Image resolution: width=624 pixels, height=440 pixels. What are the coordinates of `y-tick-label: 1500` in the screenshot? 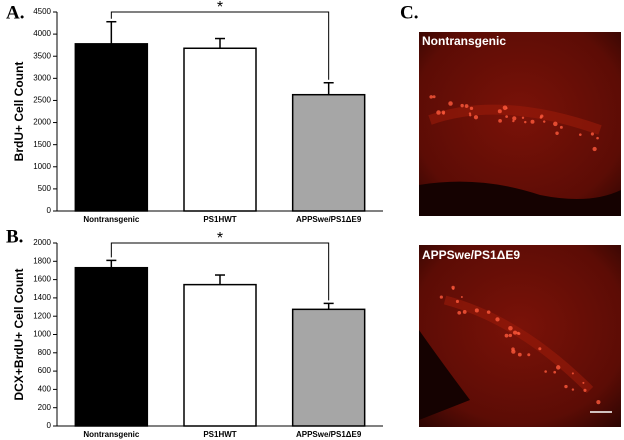 It's located at (42, 144).